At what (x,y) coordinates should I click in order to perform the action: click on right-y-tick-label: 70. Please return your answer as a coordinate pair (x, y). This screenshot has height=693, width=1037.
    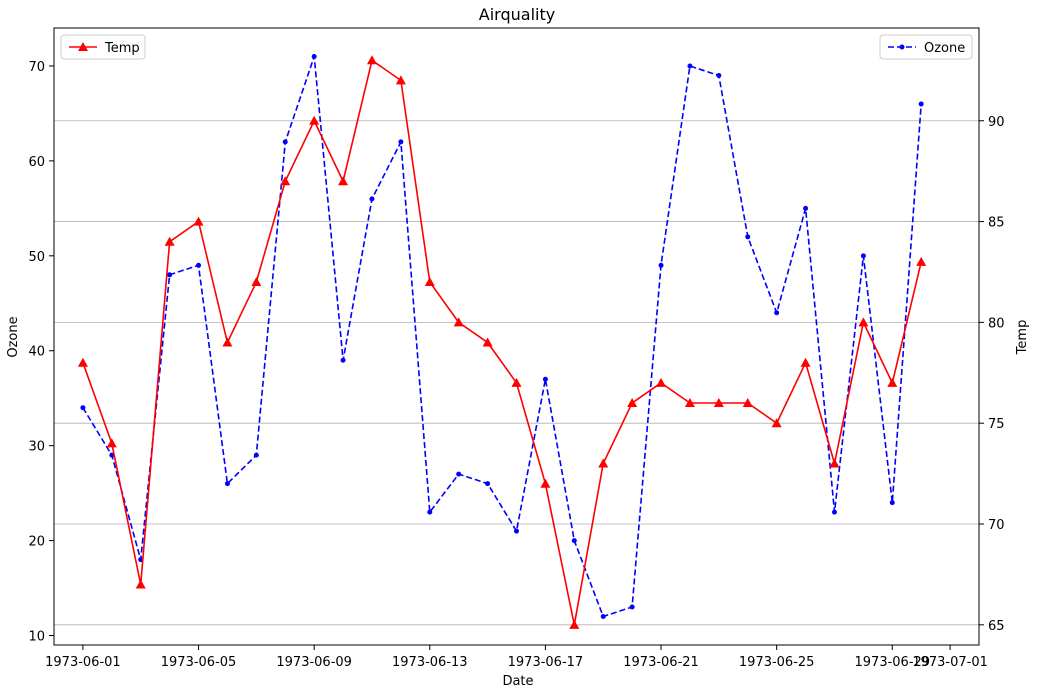
    Looking at the image, I should click on (996, 525).